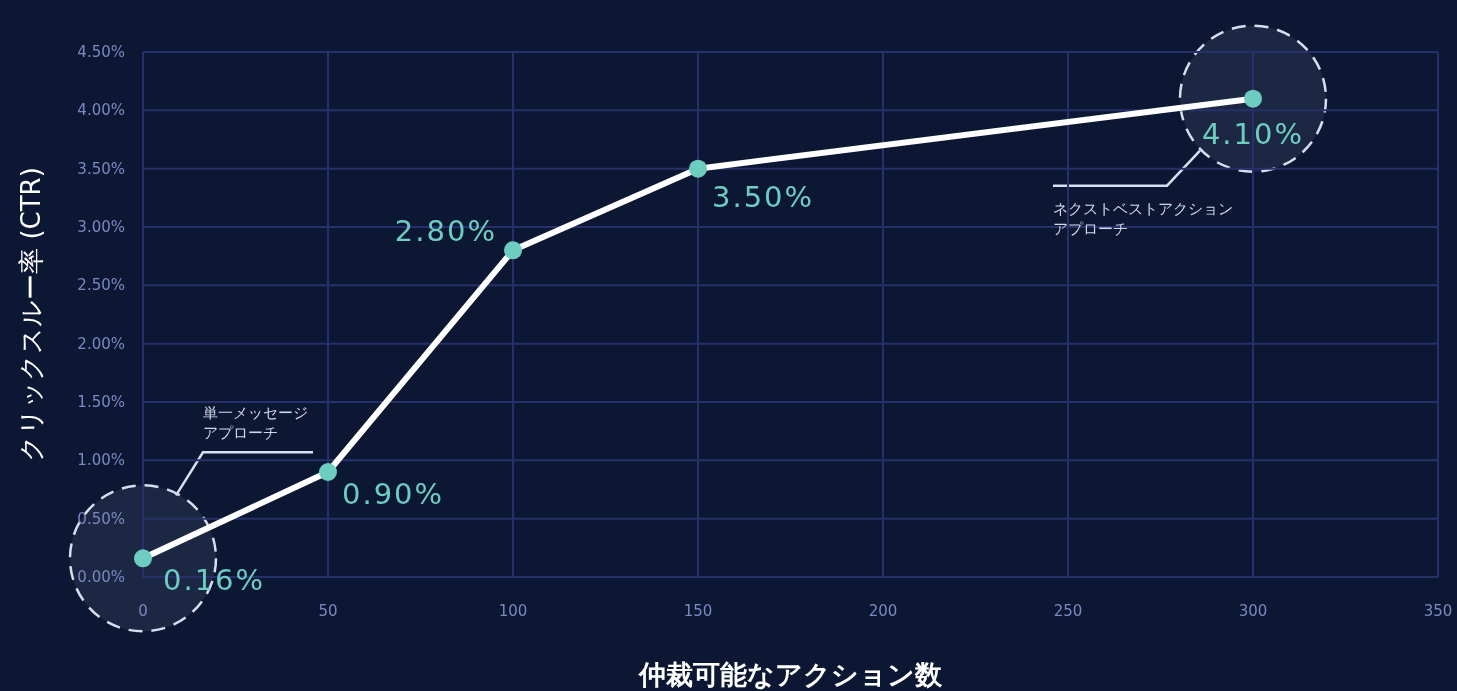 The height and width of the screenshot is (691, 1457). What do you see at coordinates (328, 611) in the screenshot?
I see `x-tick-label: 50` at bounding box center [328, 611].